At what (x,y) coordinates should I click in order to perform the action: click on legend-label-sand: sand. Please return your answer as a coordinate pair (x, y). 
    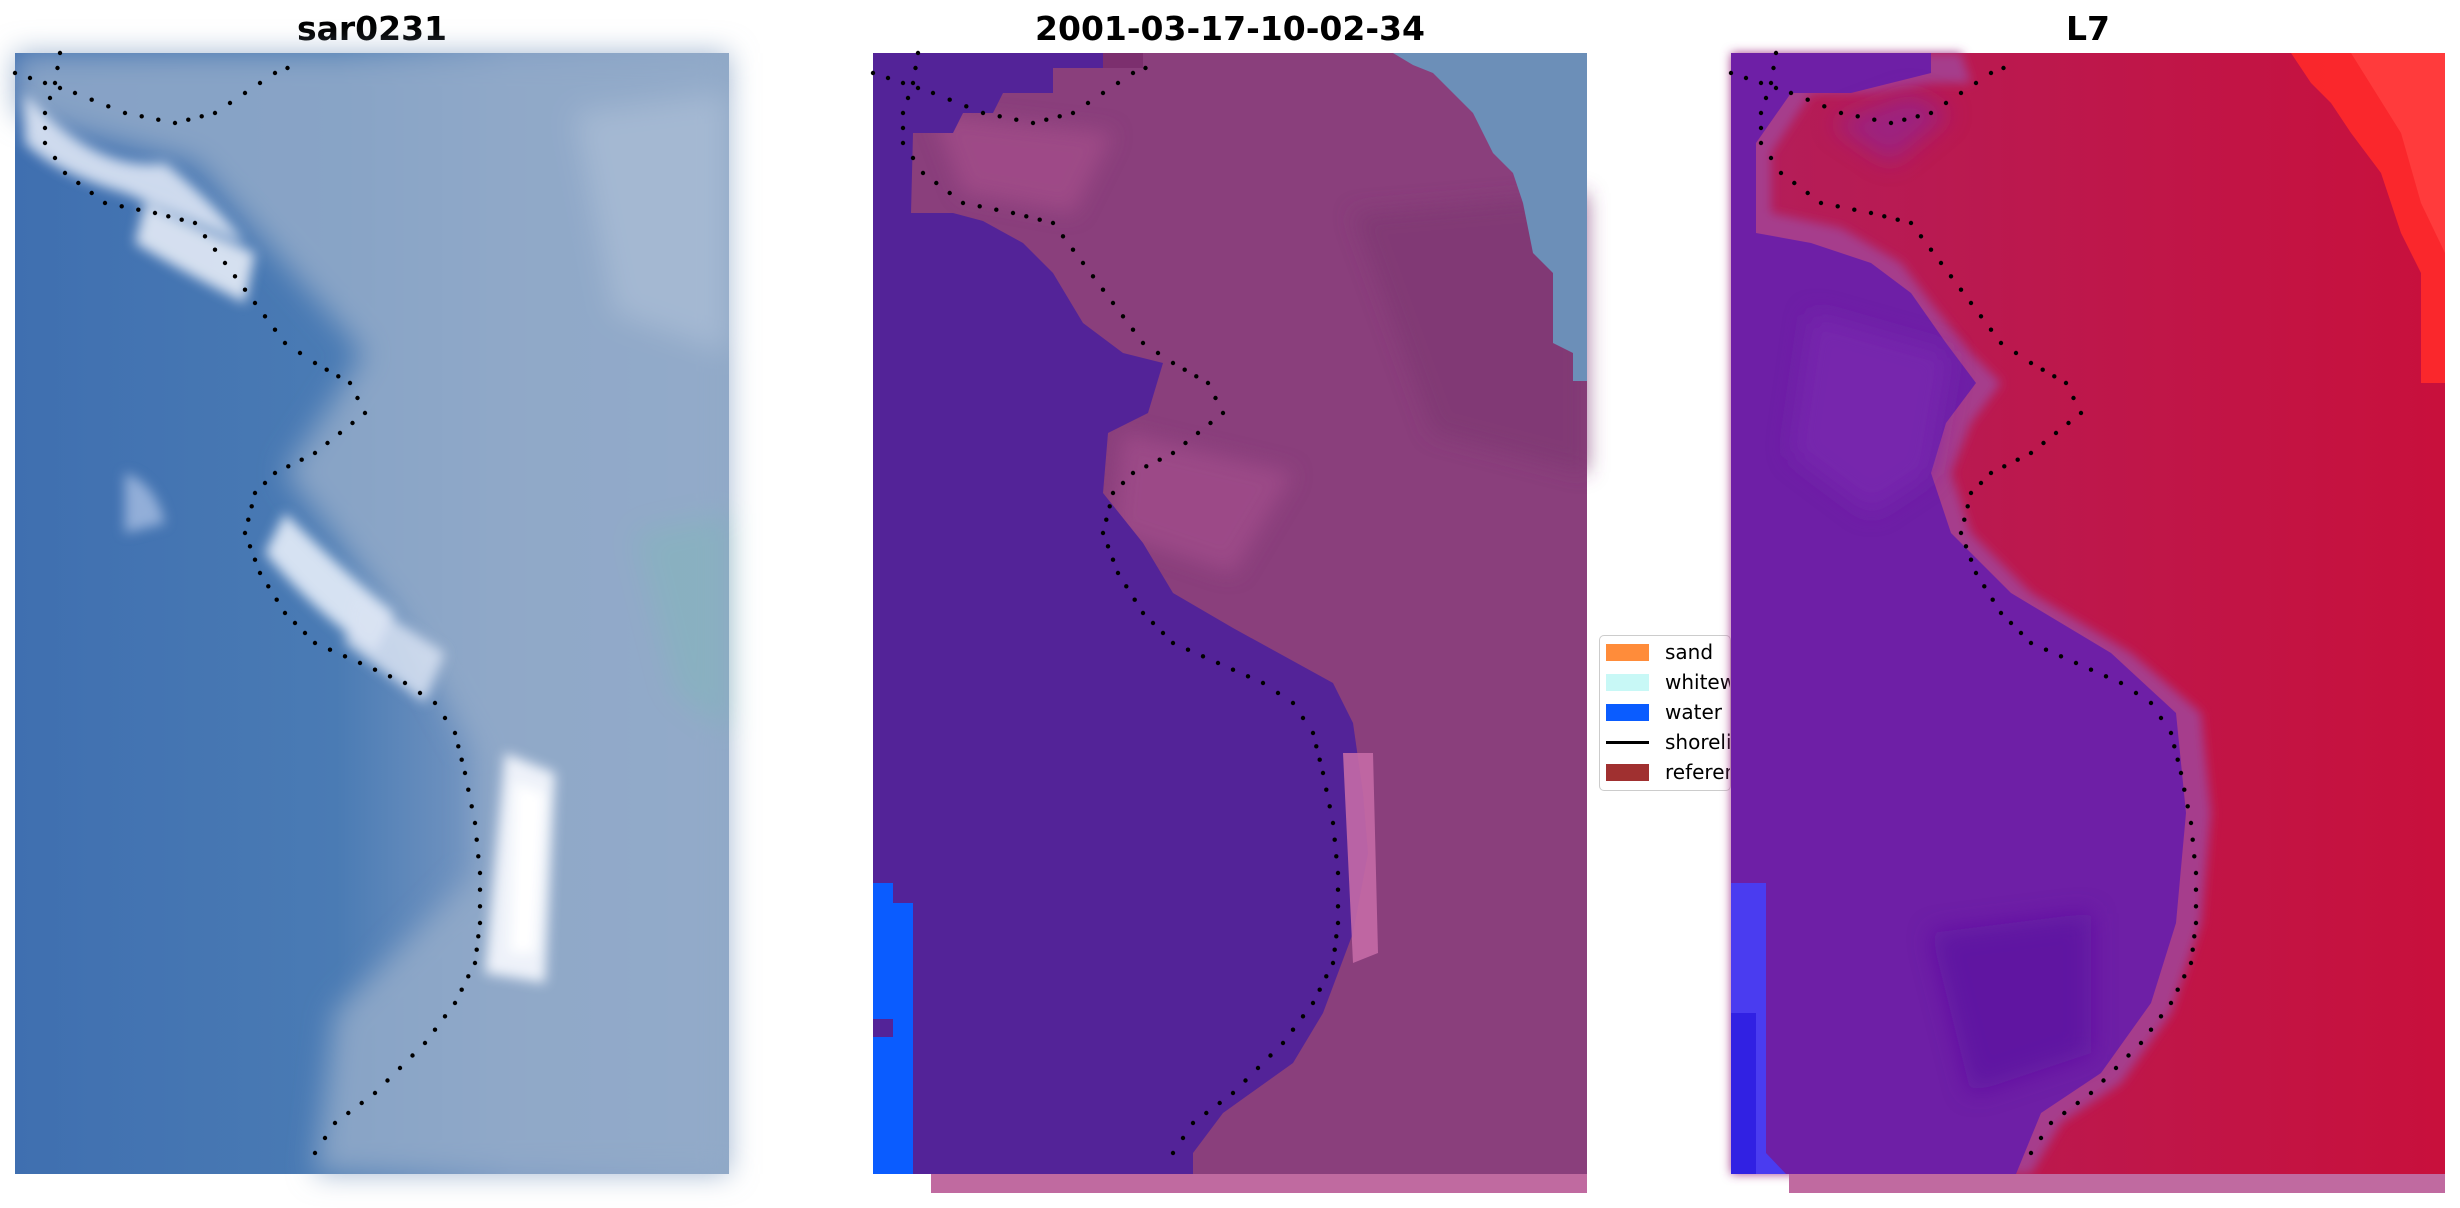
    Looking at the image, I should click on (1689, 652).